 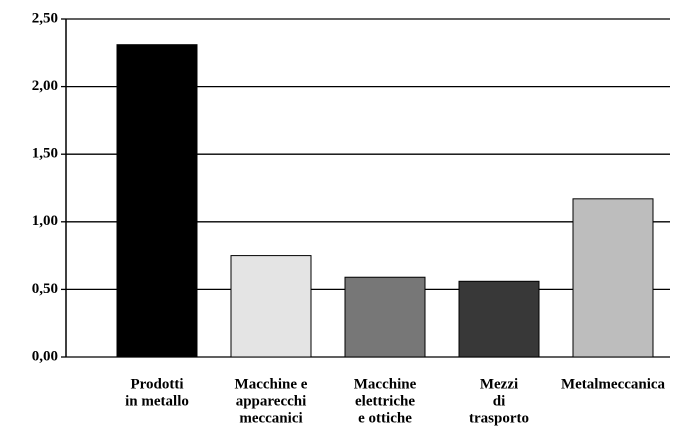 What do you see at coordinates (45, 18) in the screenshot?
I see `y-tick-label: 2,50` at bounding box center [45, 18].